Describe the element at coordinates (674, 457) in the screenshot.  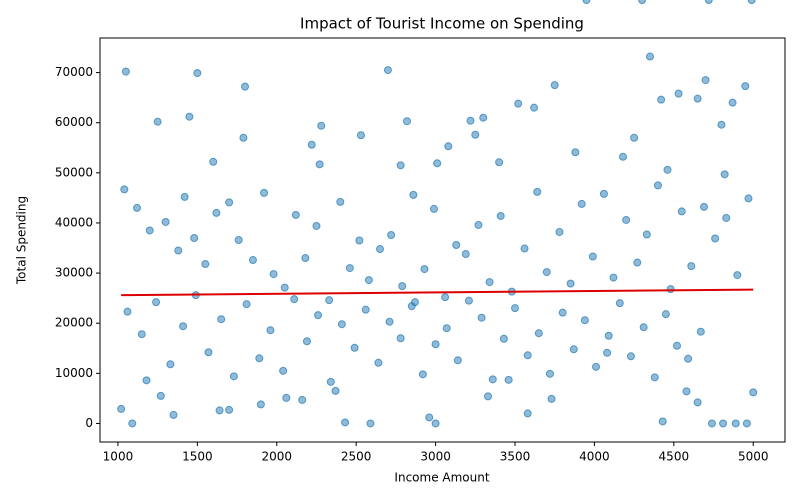
I see `x-tick-label: 4500` at that location.